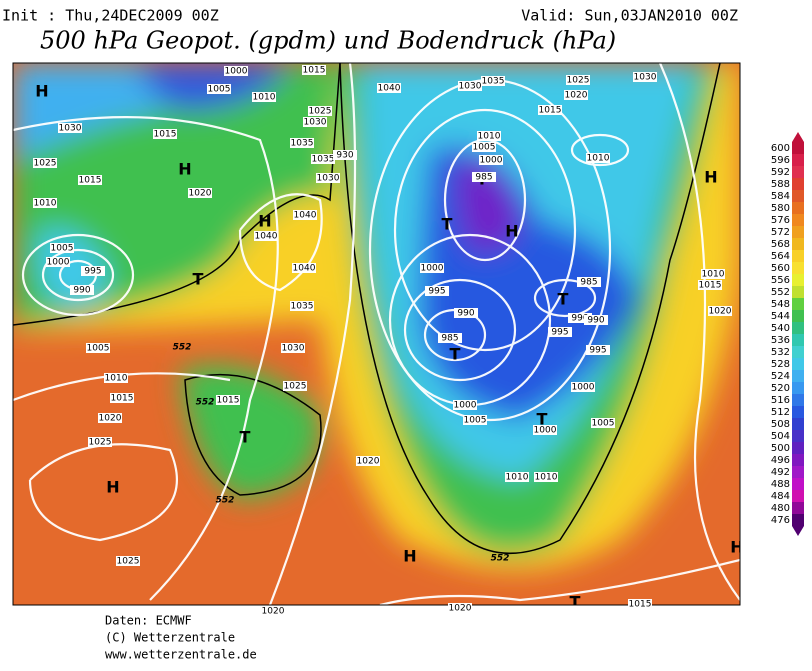 The height and width of the screenshot is (671, 812). What do you see at coordinates (780, 496) in the screenshot?
I see `colorbar-label: 484` at bounding box center [780, 496].